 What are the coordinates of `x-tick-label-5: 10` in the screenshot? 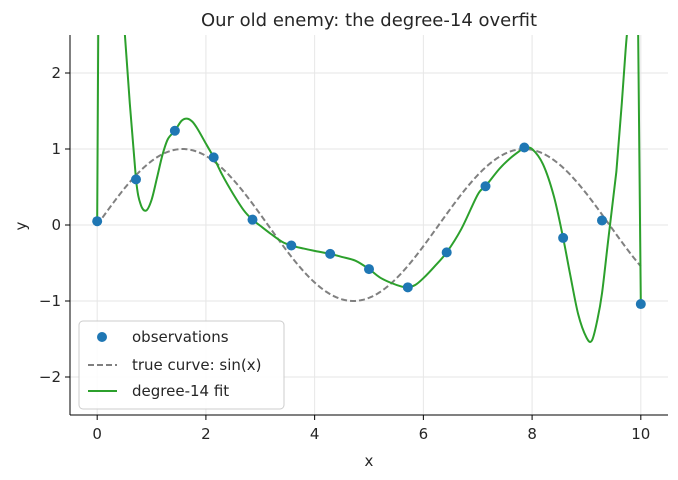 It's located at (640, 434).